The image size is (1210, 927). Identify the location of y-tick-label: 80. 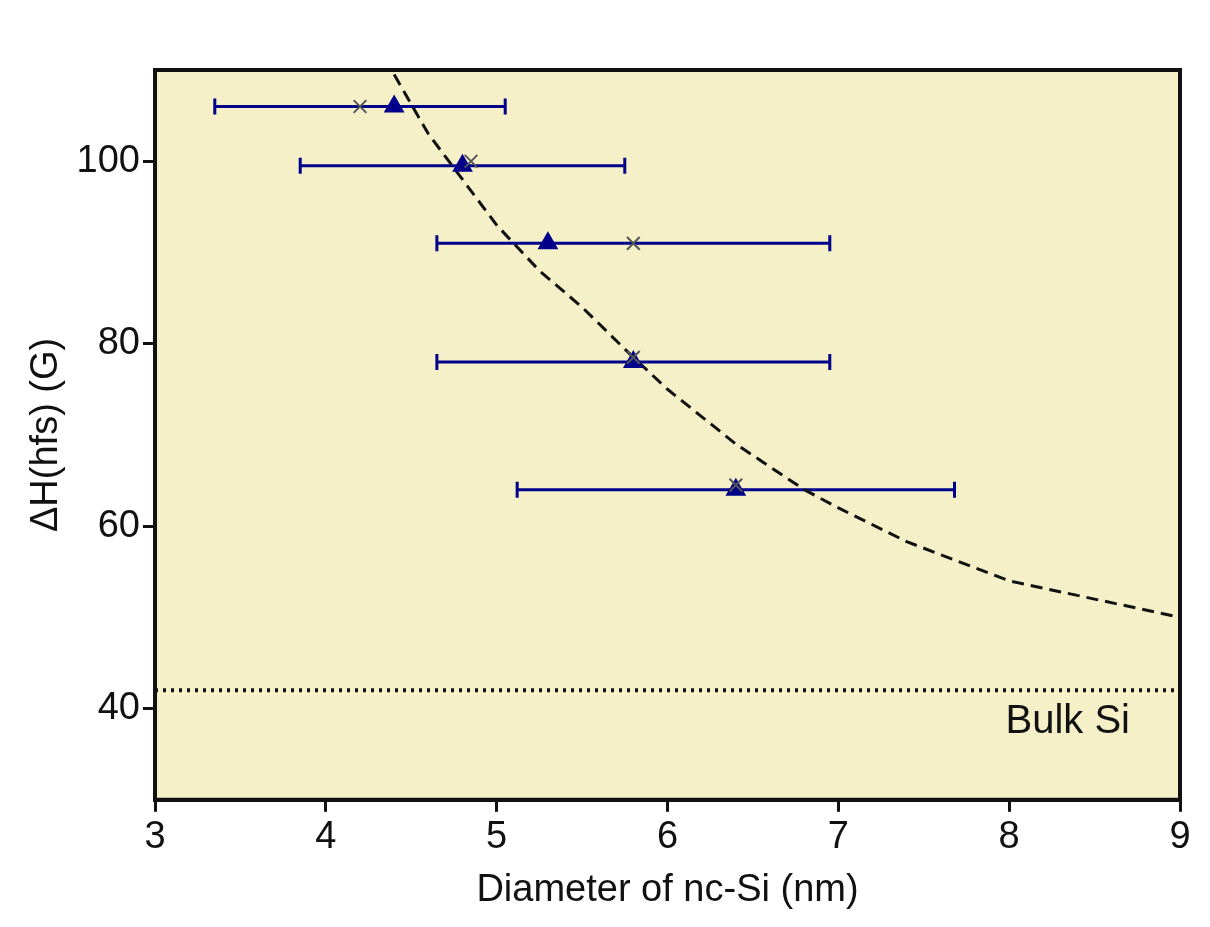
(118, 341).